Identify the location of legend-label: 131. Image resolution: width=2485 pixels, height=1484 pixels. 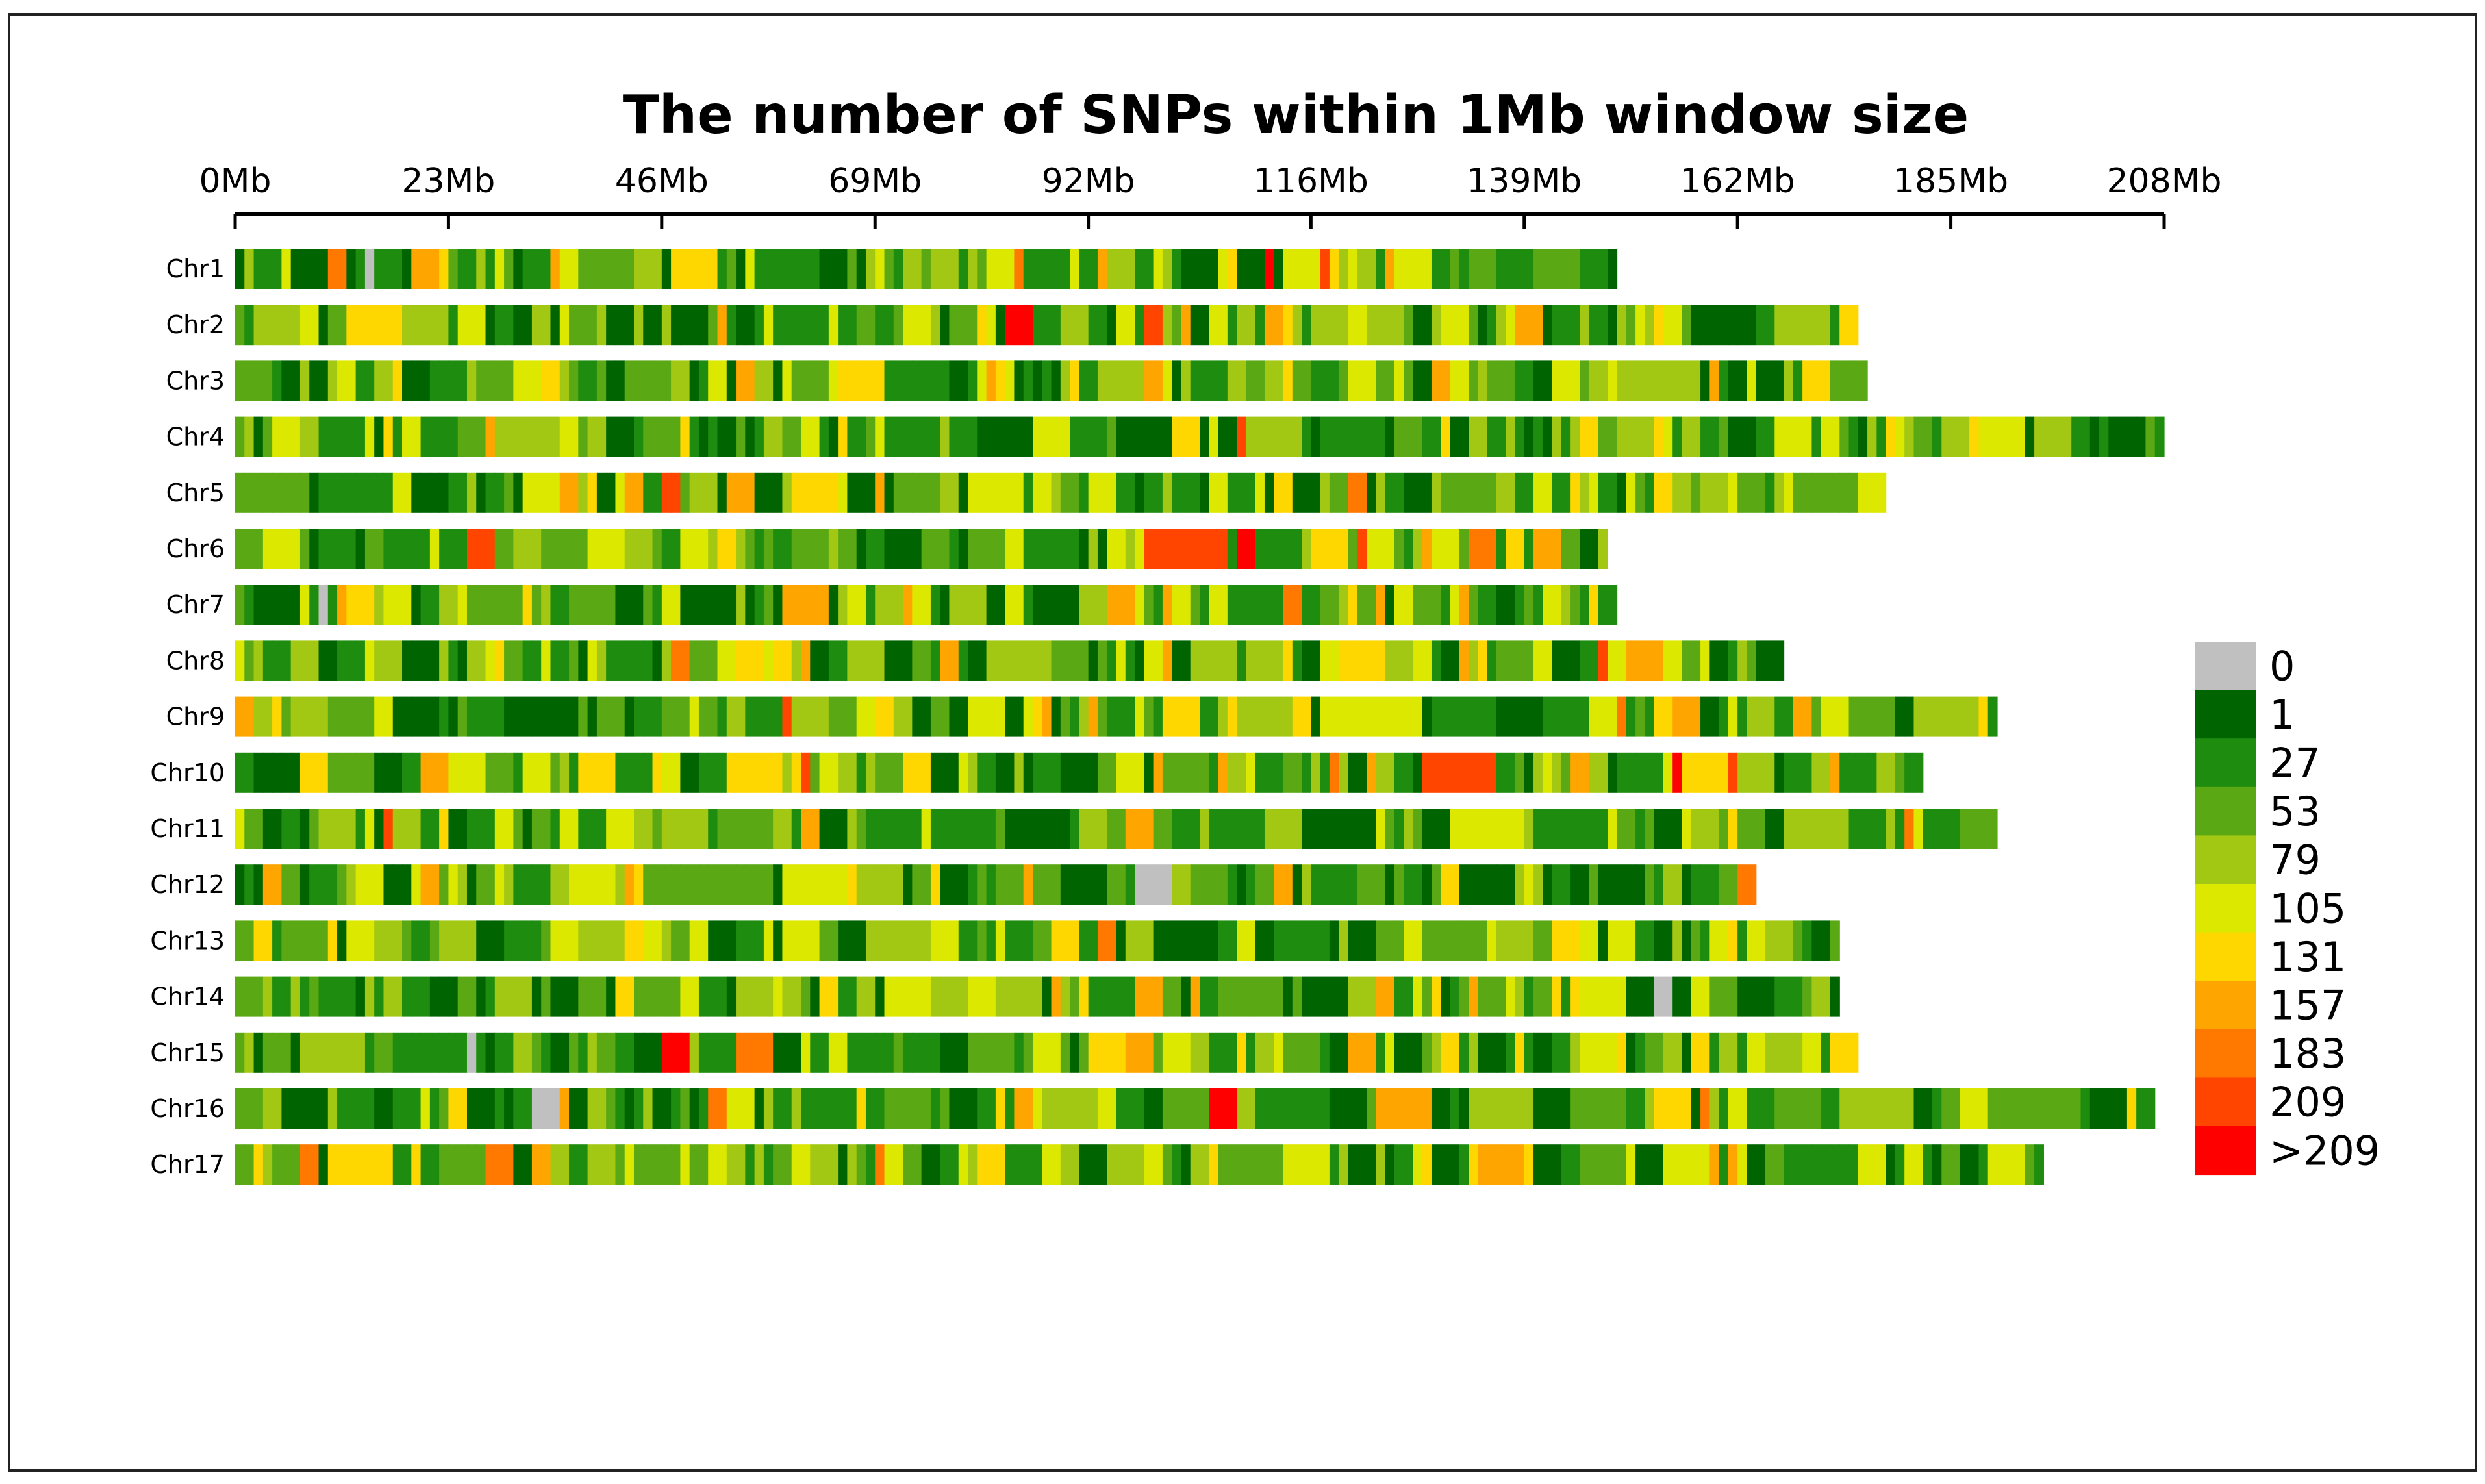
(2307, 957).